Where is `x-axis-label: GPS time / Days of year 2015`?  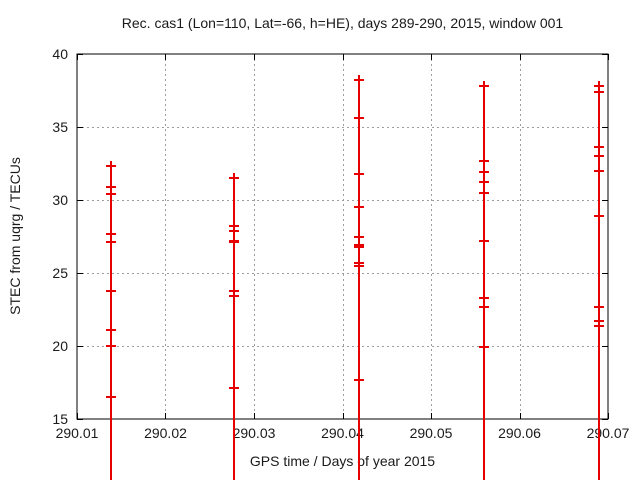 x-axis-label: GPS time / Days of year 2015 is located at coordinates (342, 461).